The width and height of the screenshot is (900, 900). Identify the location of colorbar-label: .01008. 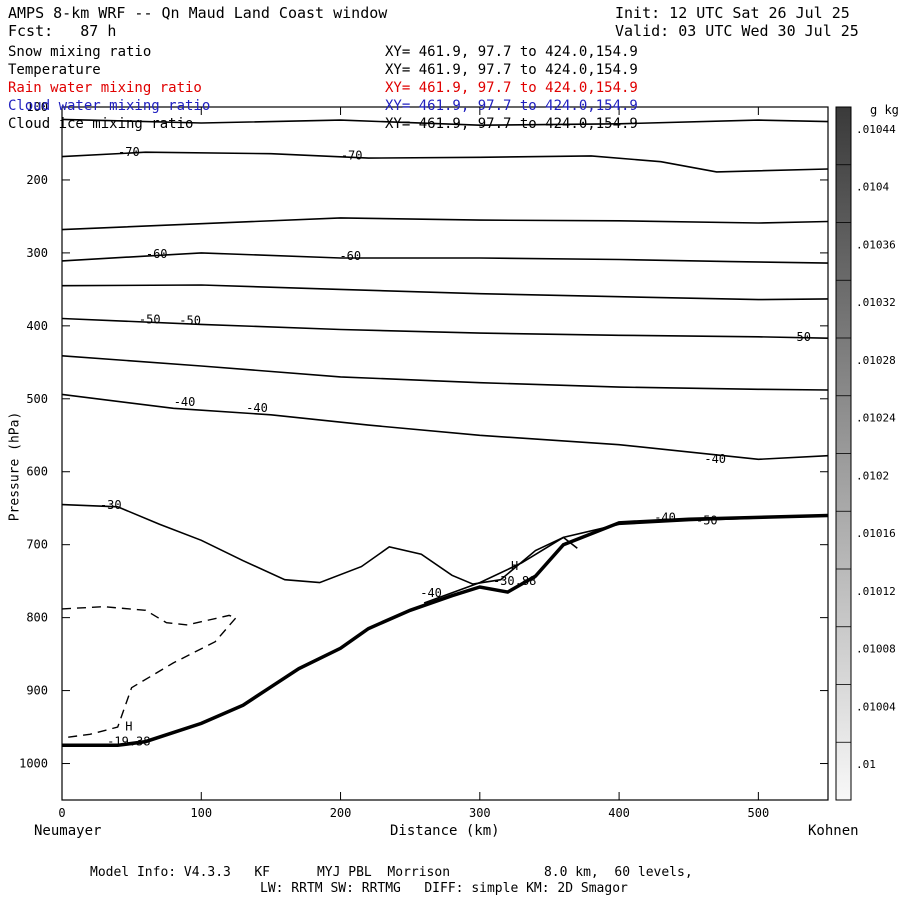
(876, 649).